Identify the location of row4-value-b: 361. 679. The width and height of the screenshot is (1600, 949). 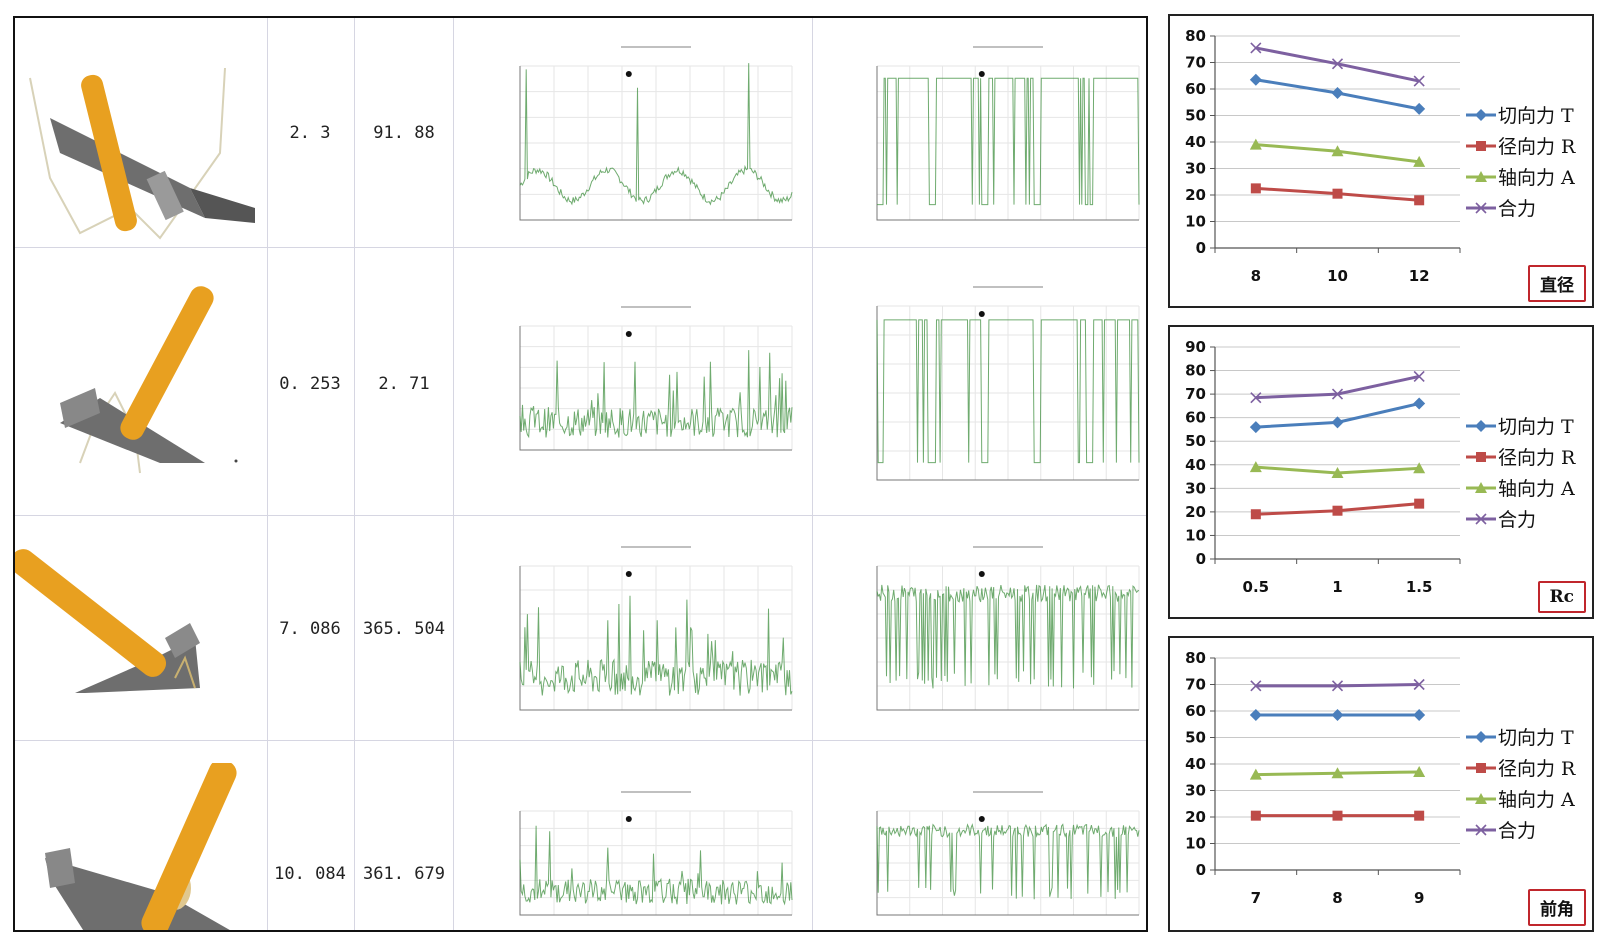
(404, 874).